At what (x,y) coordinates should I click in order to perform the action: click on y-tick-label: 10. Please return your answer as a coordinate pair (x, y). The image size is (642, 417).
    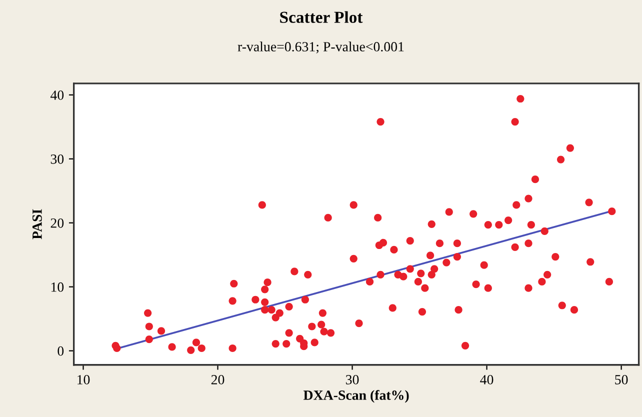
    Looking at the image, I should click on (57, 287).